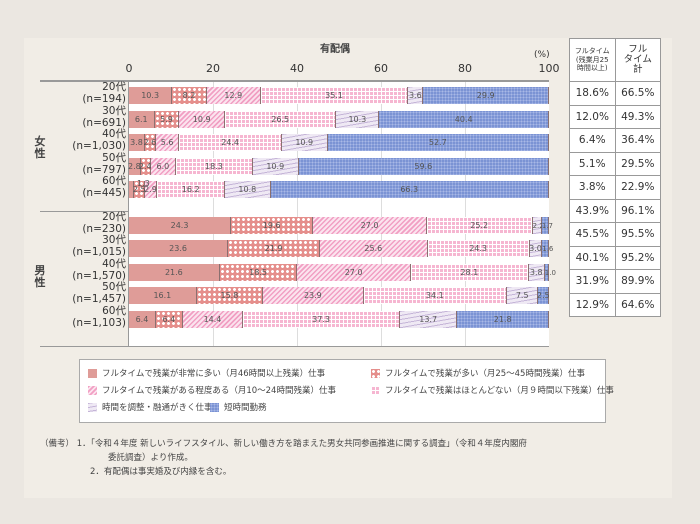 This screenshot has width=700, height=524. What do you see at coordinates (637, 93) in the screenshot?
I see `table-cell: 66.5%` at bounding box center [637, 93].